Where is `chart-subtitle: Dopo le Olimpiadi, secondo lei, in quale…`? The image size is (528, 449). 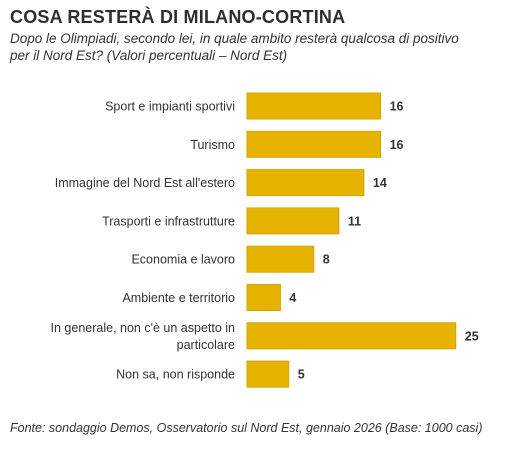 chart-subtitle: Dopo le Olimpiadi, secondo lei, in quale… is located at coordinates (234, 47).